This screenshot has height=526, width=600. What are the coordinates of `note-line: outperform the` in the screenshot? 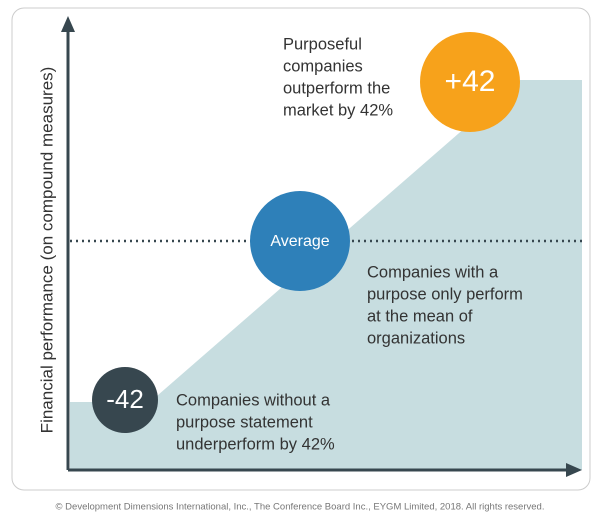 It's located at (336, 88).